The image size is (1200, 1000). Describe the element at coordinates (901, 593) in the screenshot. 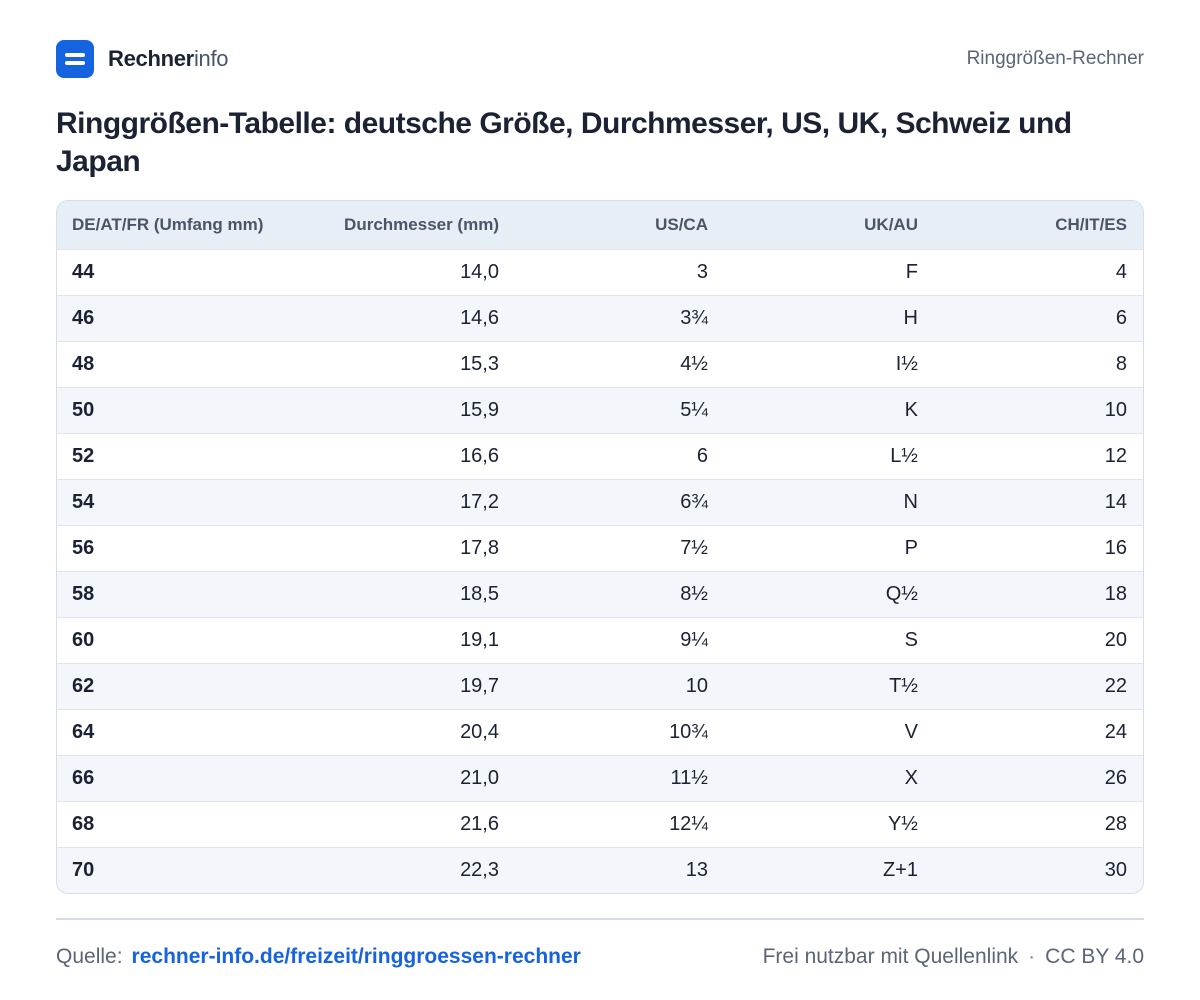

I see `uk-size-cell: Q½` at that location.